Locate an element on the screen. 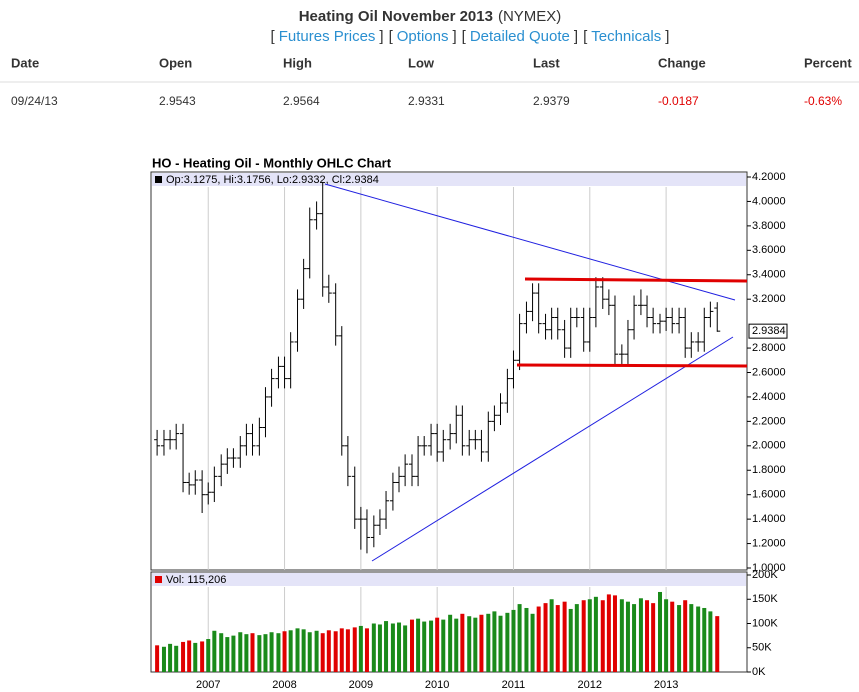 The height and width of the screenshot is (692, 859). y-tick-label: 1.0000 is located at coordinates (769, 568).